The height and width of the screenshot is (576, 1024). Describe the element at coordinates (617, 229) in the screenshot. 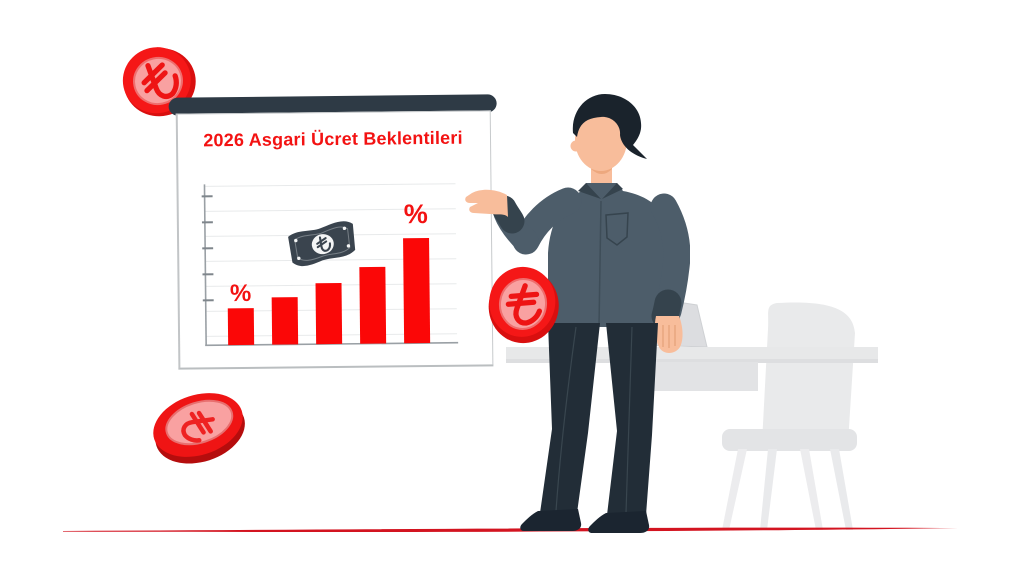

I see `chest-pocket` at that location.